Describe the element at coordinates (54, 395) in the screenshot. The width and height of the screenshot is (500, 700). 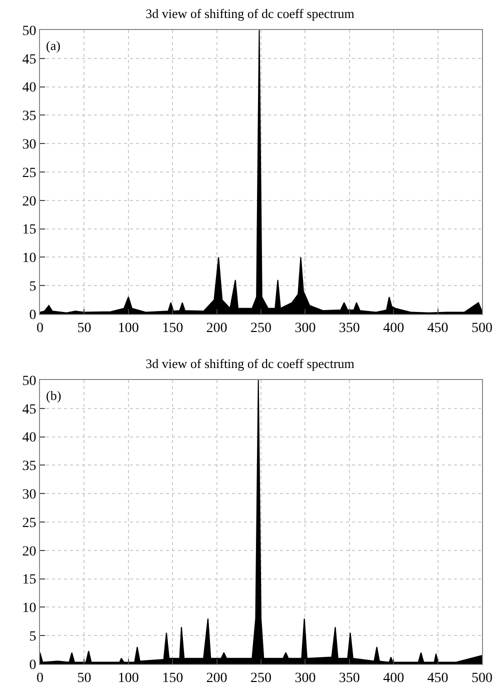
I see `annotation: (b)` at that location.